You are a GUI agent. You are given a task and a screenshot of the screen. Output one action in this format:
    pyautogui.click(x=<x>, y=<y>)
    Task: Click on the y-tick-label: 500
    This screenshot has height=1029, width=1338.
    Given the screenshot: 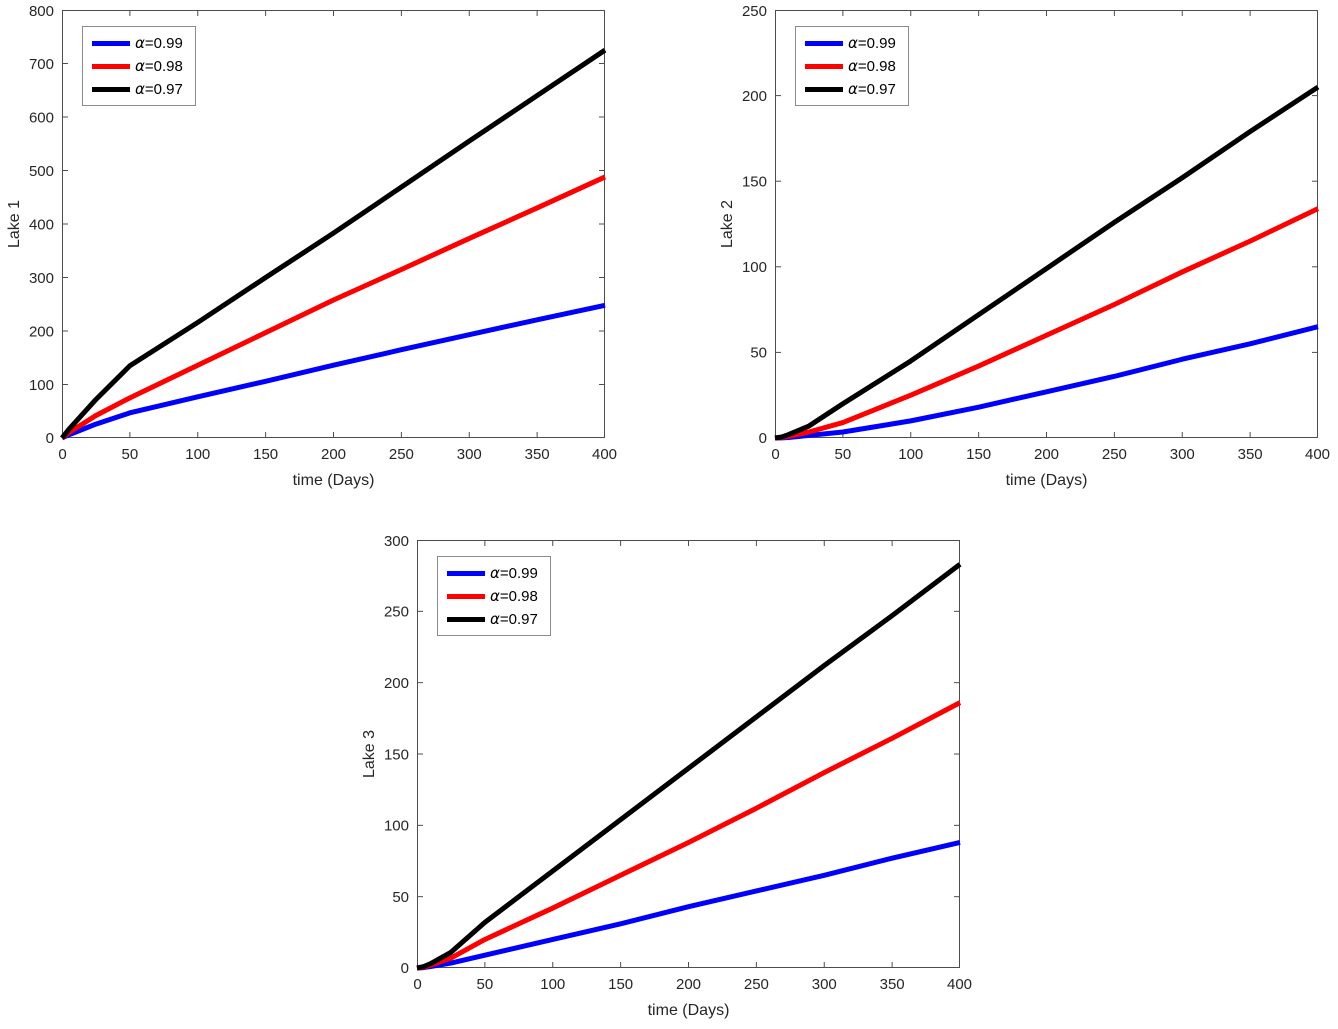 What is the action you would take?
    pyautogui.click(x=41, y=171)
    